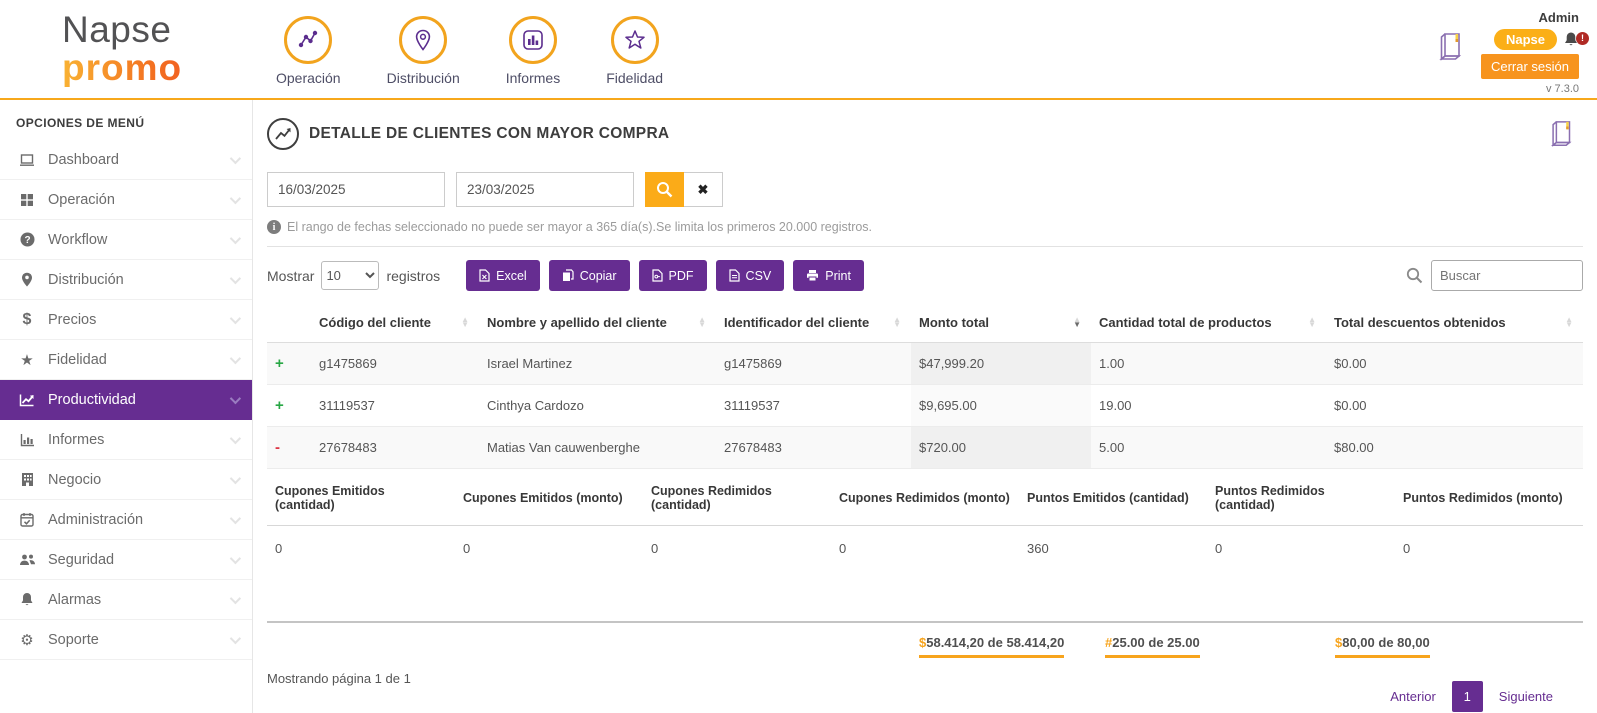 Image resolution: width=1597 pixels, height=713 pixels. Describe the element at coordinates (126, 400) in the screenshot. I see `sidebar-item-productividad: Productividad` at that location.